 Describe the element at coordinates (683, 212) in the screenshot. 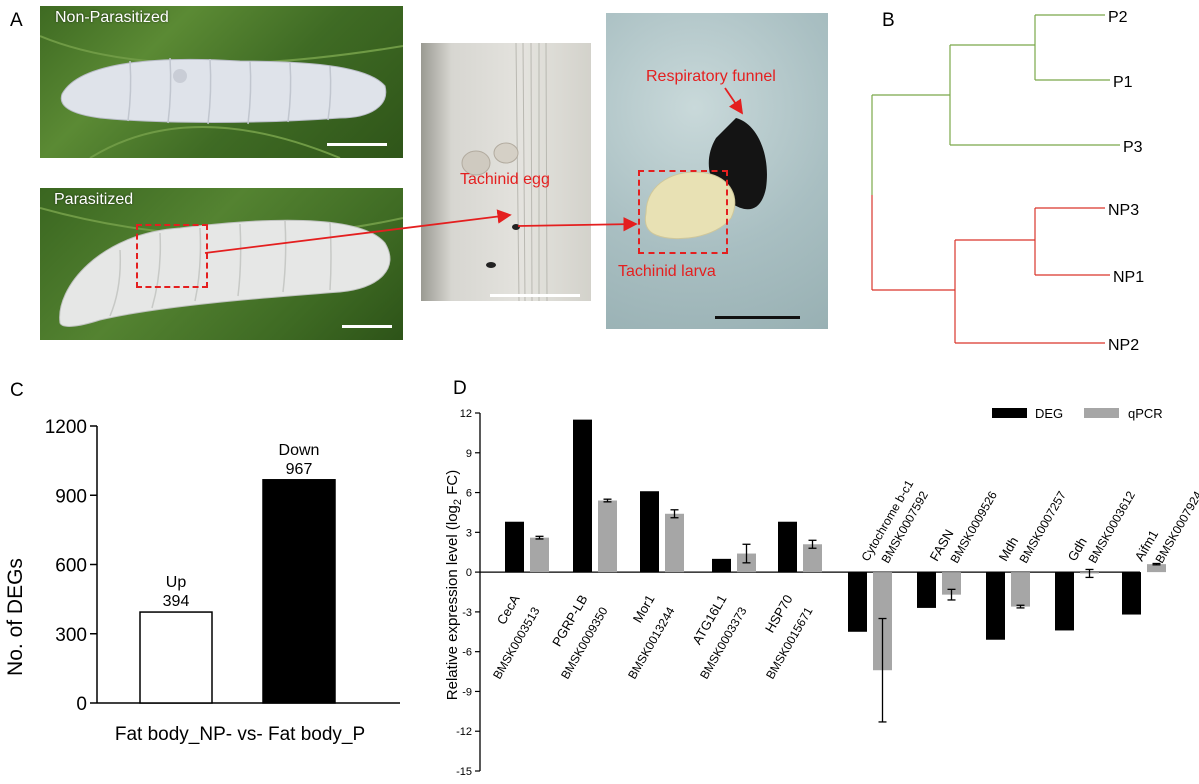

I see `larva-region-box` at that location.